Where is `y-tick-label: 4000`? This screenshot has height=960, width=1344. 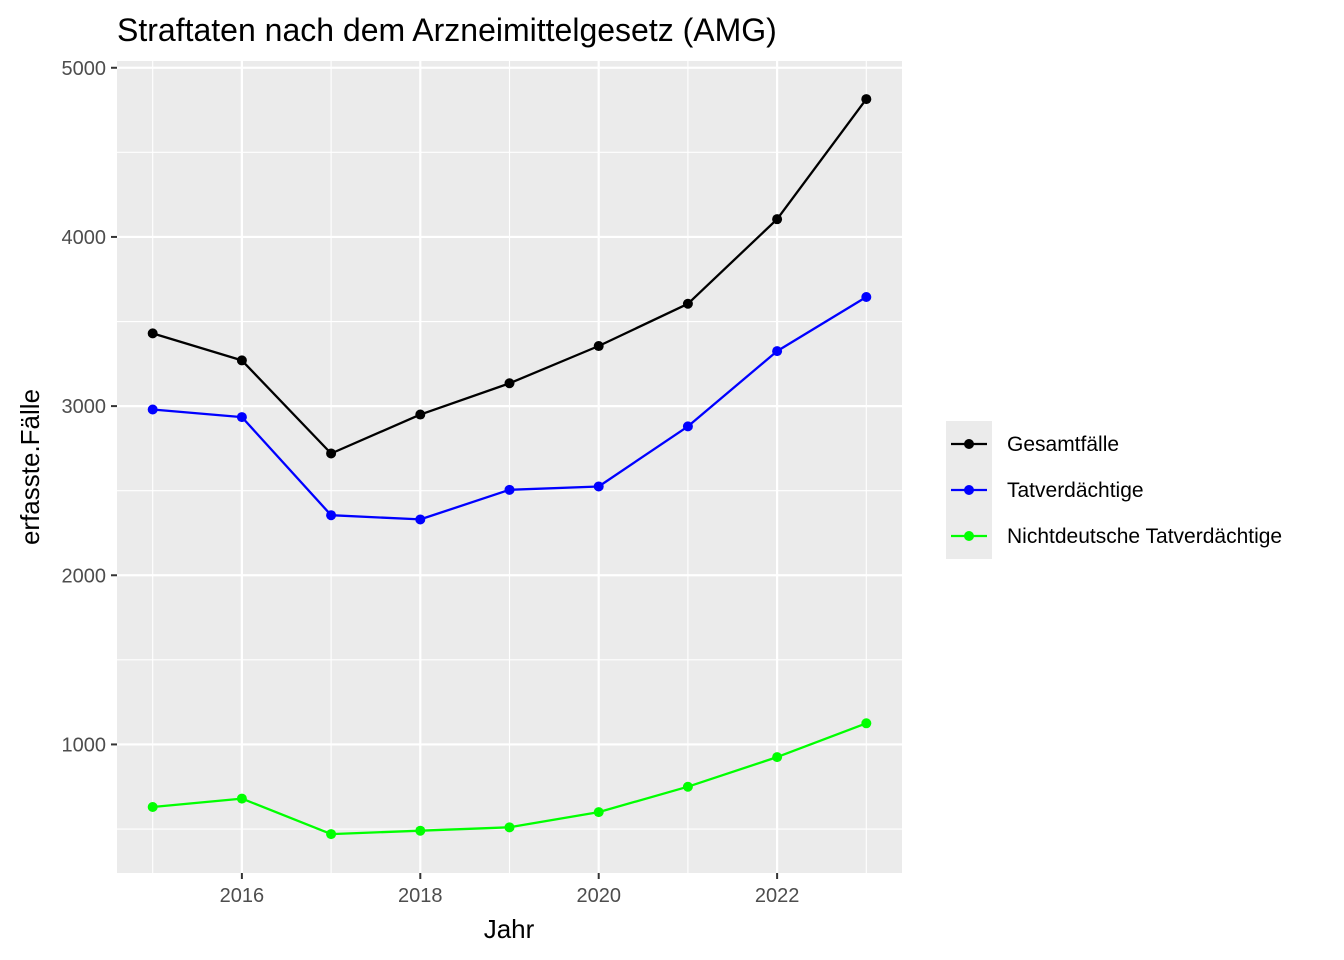
y-tick-label: 4000 is located at coordinates (84, 238).